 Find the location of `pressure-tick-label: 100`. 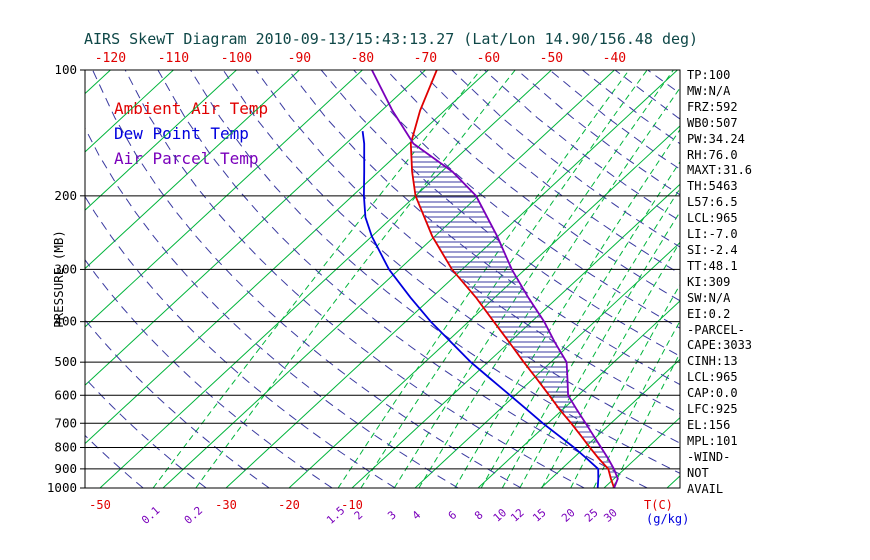

pressure-tick-label: 100 is located at coordinates (65, 69).